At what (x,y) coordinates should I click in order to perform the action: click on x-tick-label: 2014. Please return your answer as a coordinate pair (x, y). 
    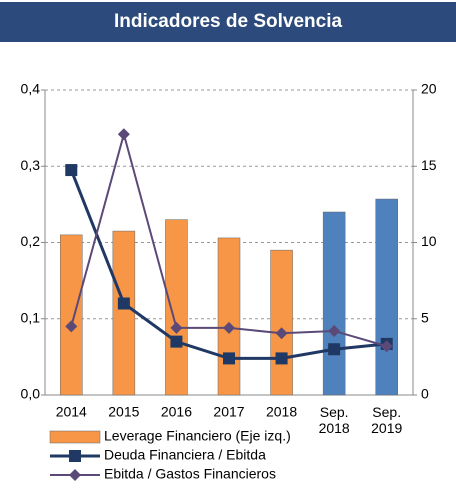
    Looking at the image, I should click on (71, 412).